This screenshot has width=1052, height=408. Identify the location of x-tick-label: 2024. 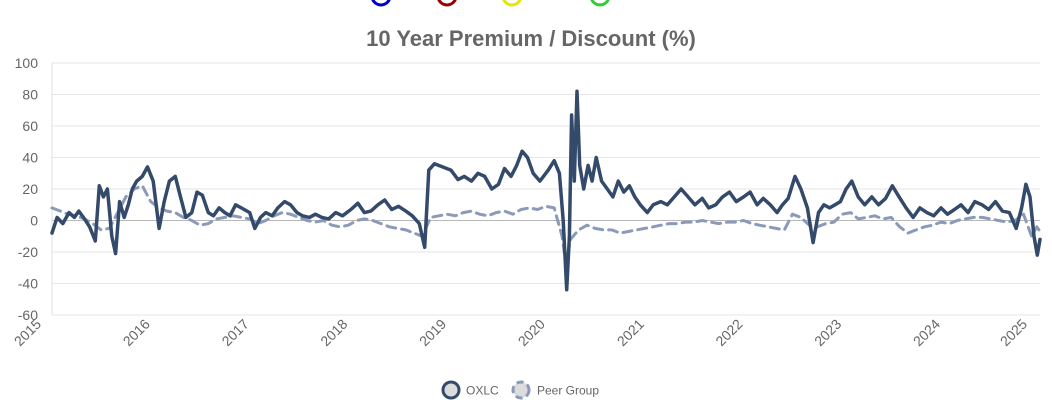
(926, 332).